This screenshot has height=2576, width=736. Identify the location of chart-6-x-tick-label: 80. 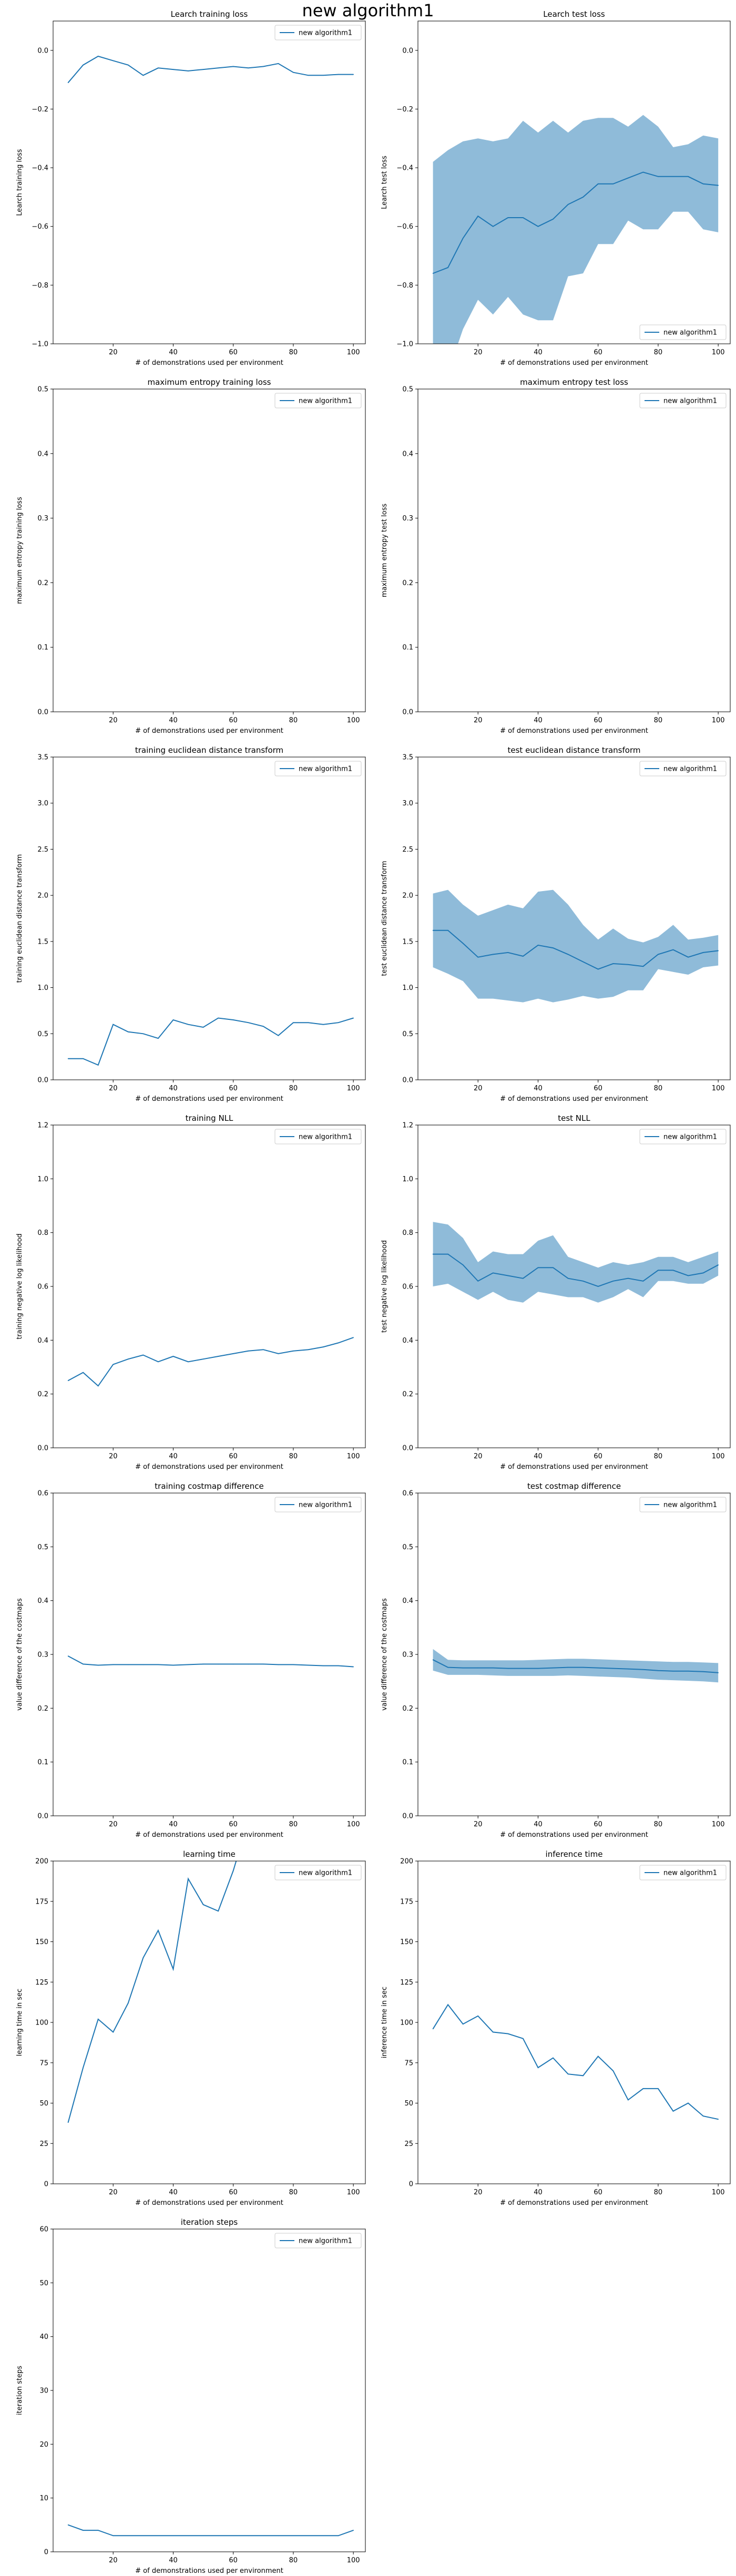
(658, 1088).